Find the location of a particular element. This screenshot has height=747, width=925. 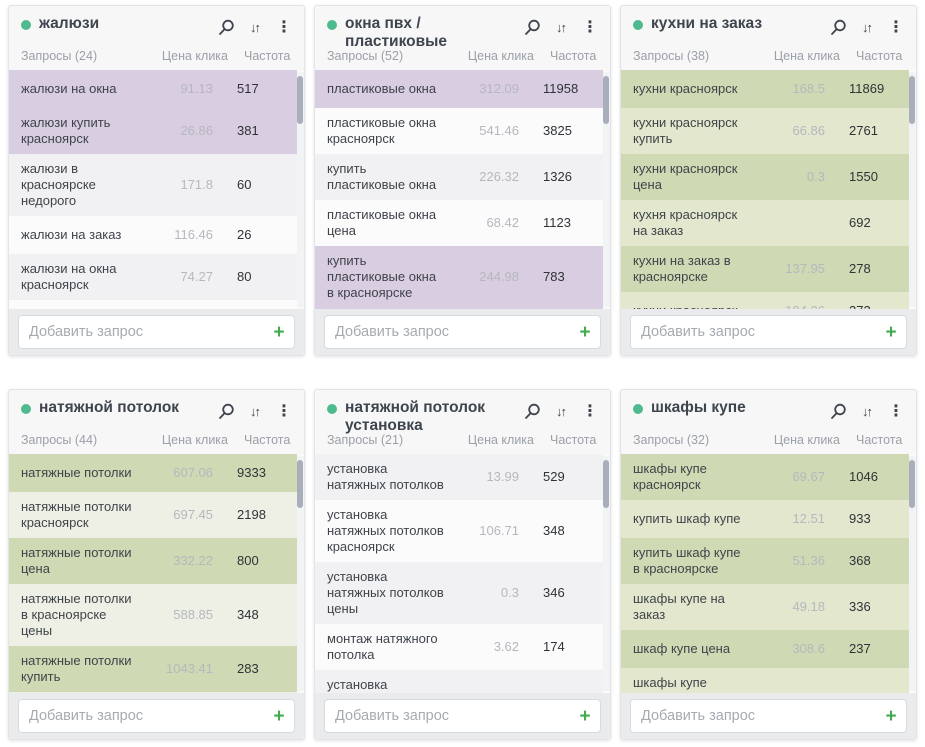

query-row: натяжные потолки 607.06 9333 is located at coordinates (153, 473).